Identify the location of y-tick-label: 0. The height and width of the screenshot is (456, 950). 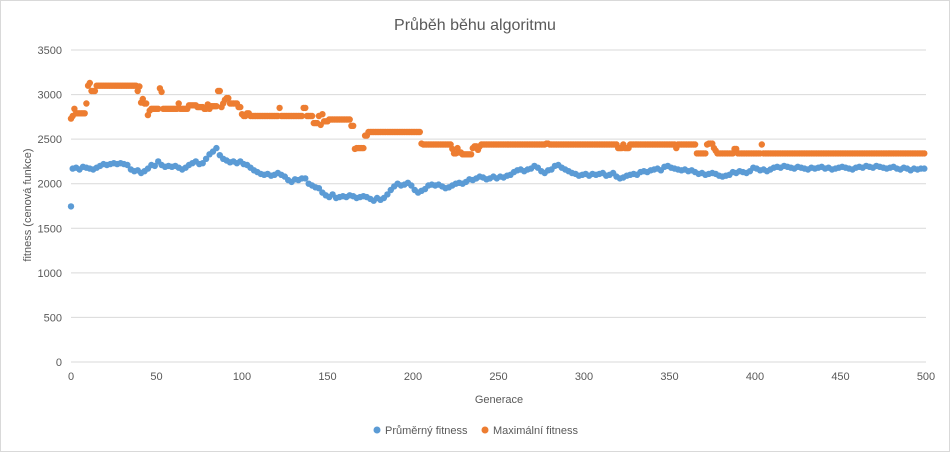
(59, 363).